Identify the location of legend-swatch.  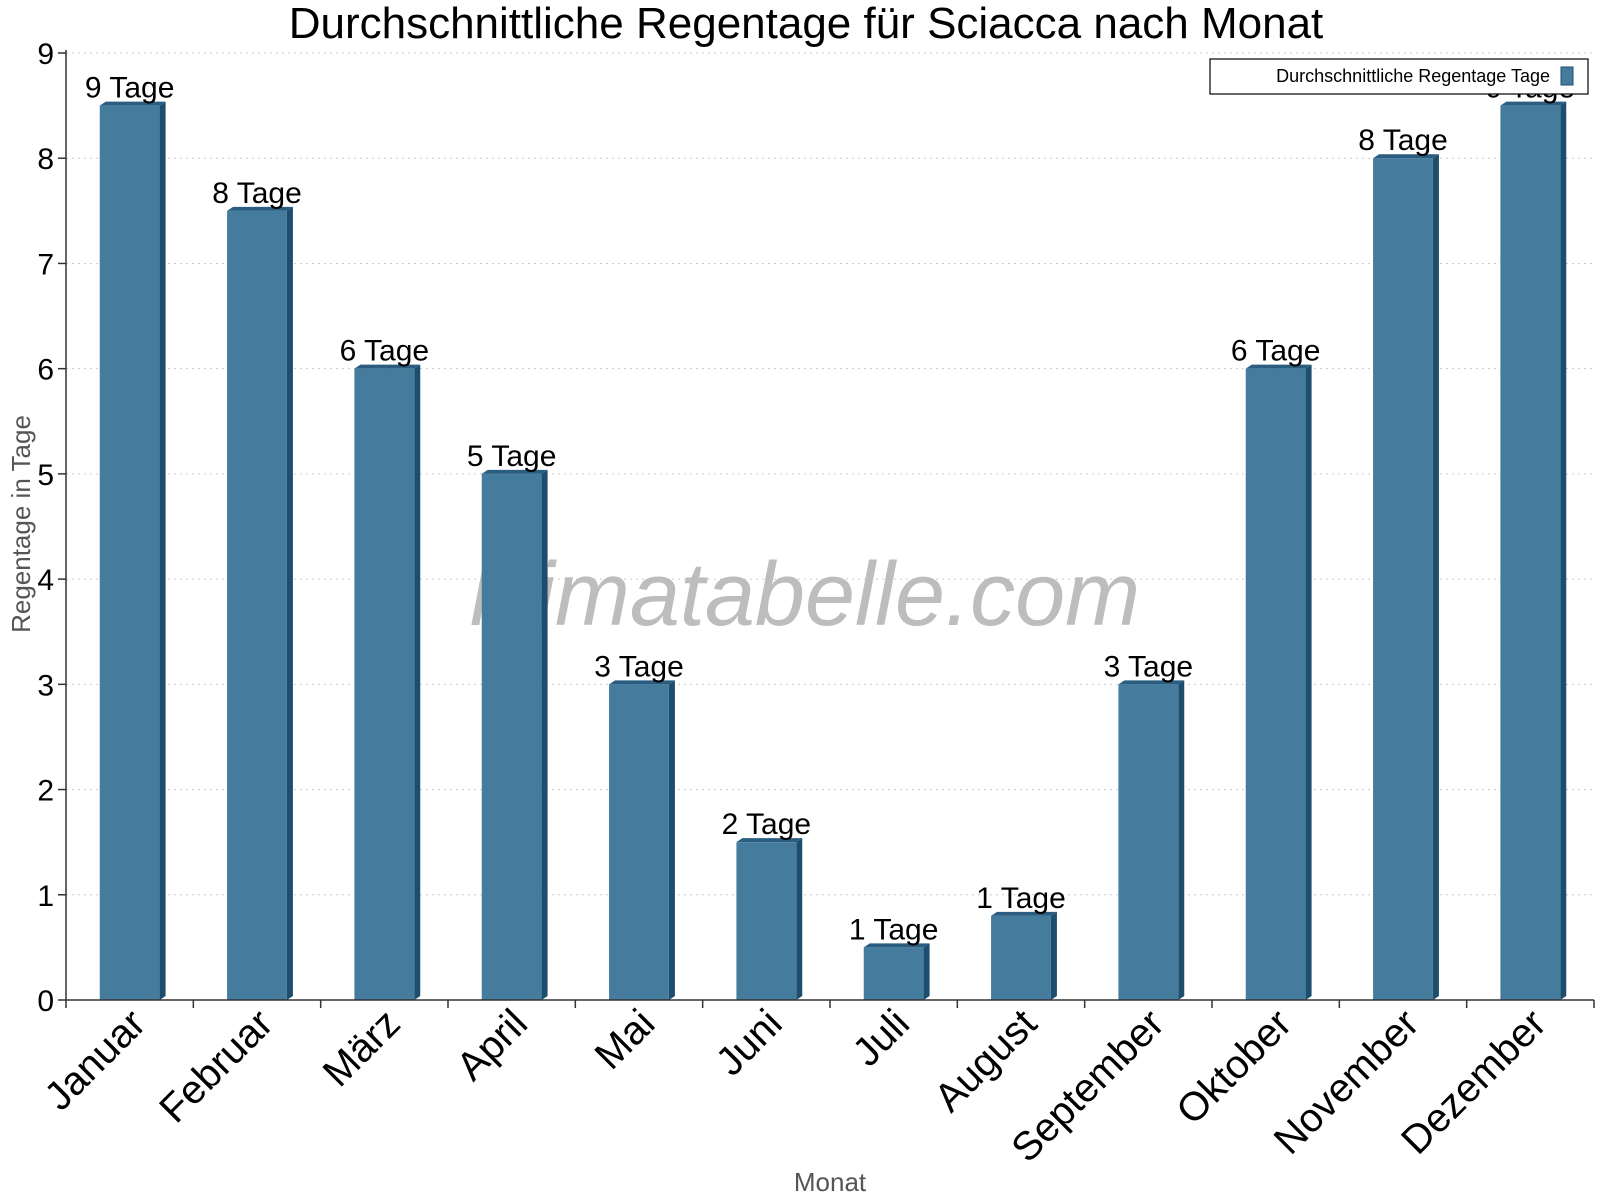
(1567, 76).